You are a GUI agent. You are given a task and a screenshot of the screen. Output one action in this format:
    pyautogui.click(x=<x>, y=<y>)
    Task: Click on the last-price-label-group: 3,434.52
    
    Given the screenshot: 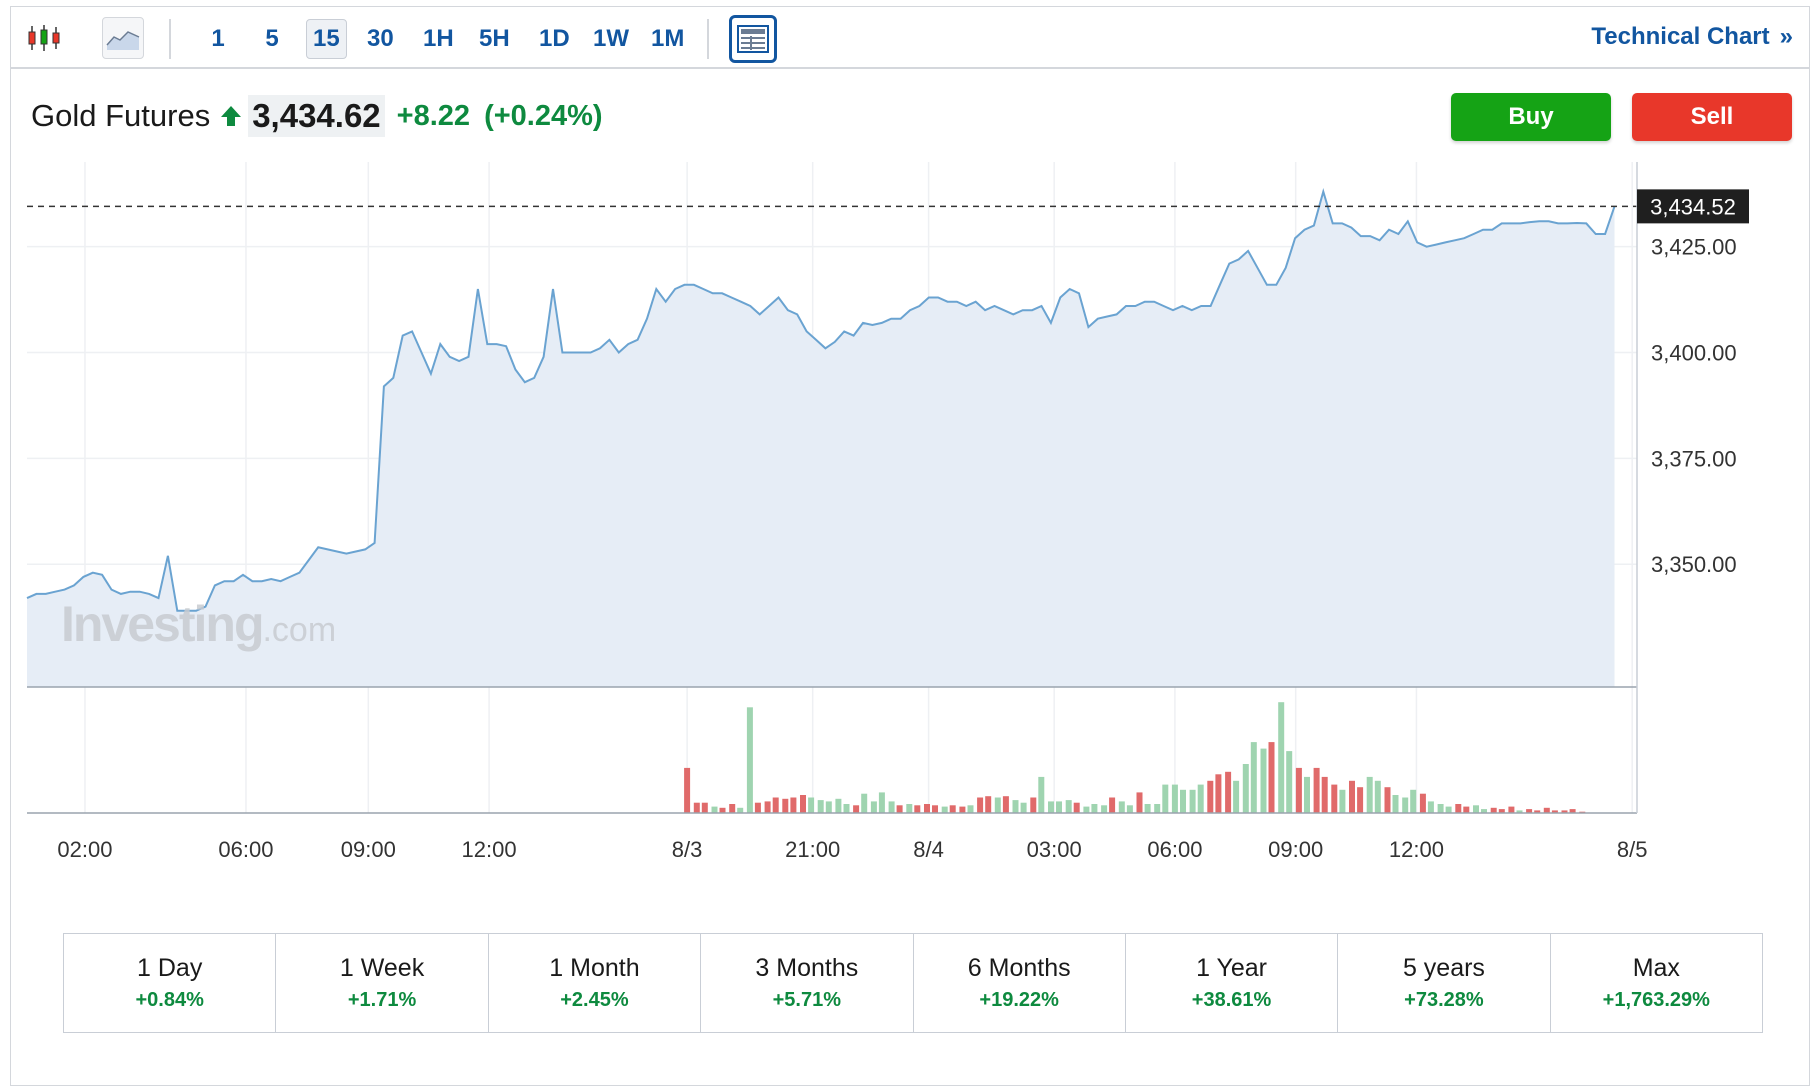 What is the action you would take?
    pyautogui.click(x=1693, y=206)
    